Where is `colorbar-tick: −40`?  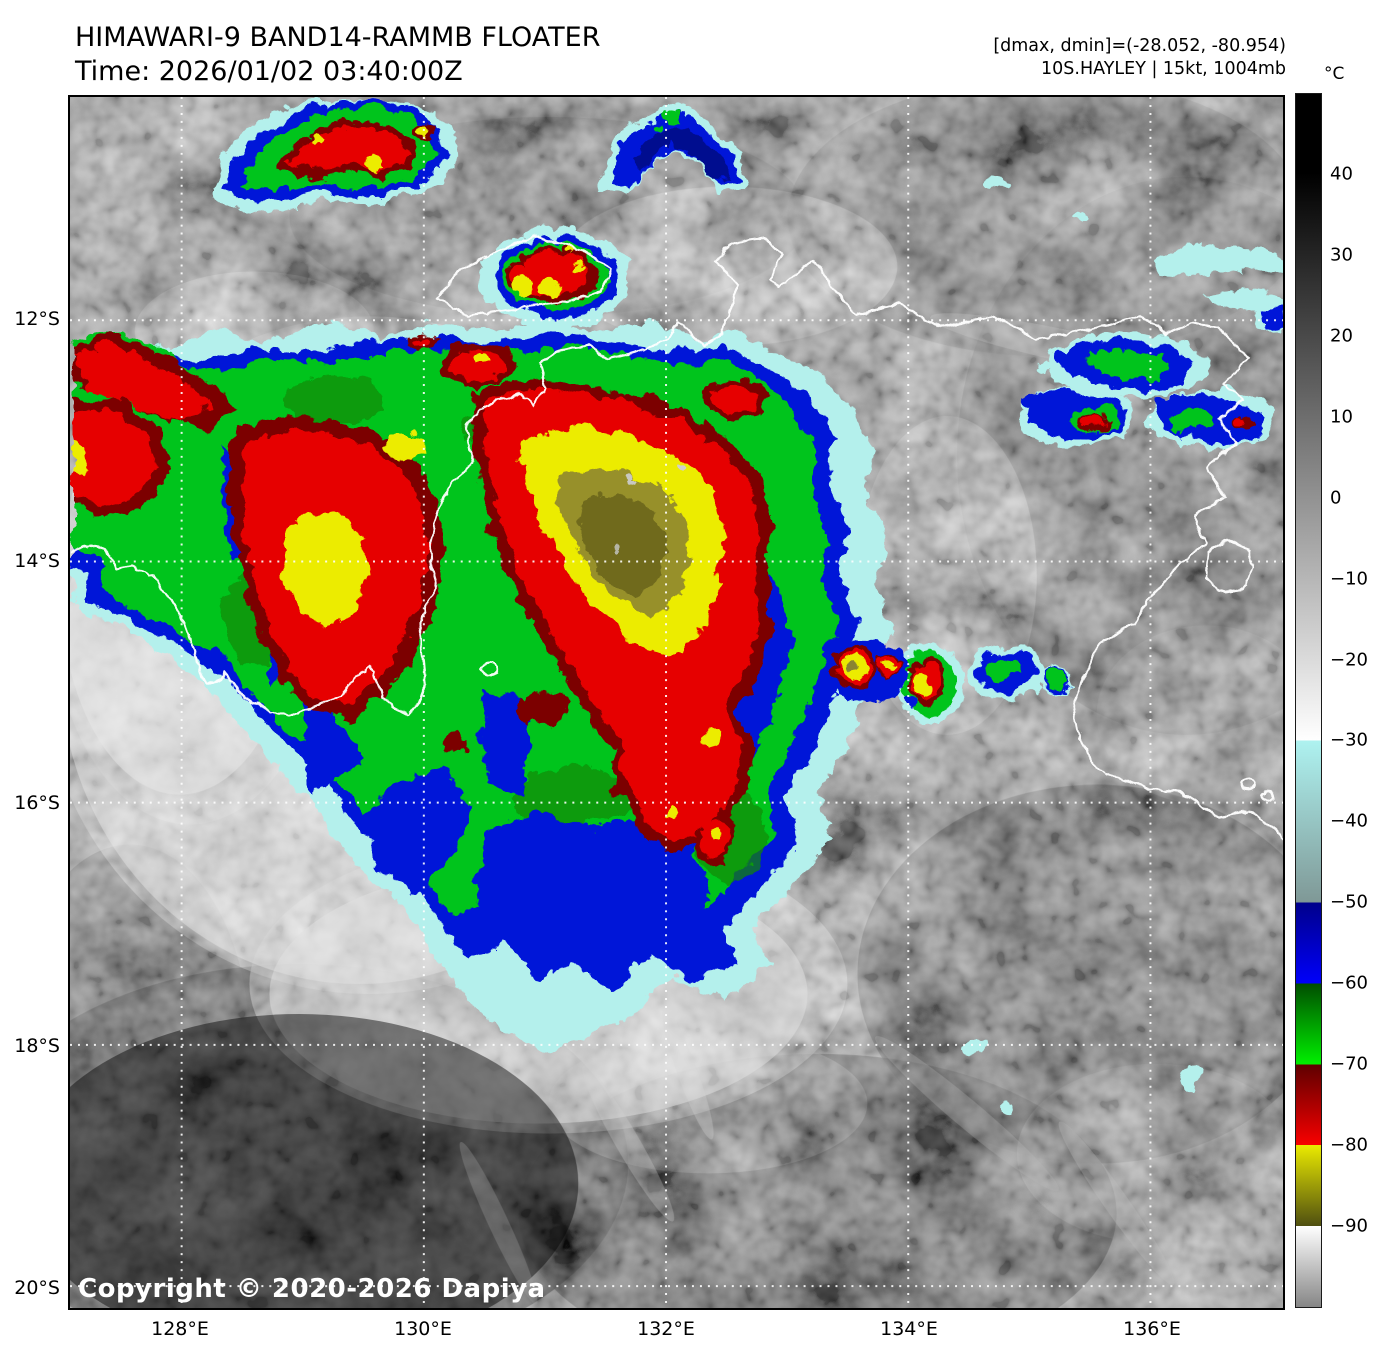 colorbar-tick: −40 is located at coordinates (1349, 821).